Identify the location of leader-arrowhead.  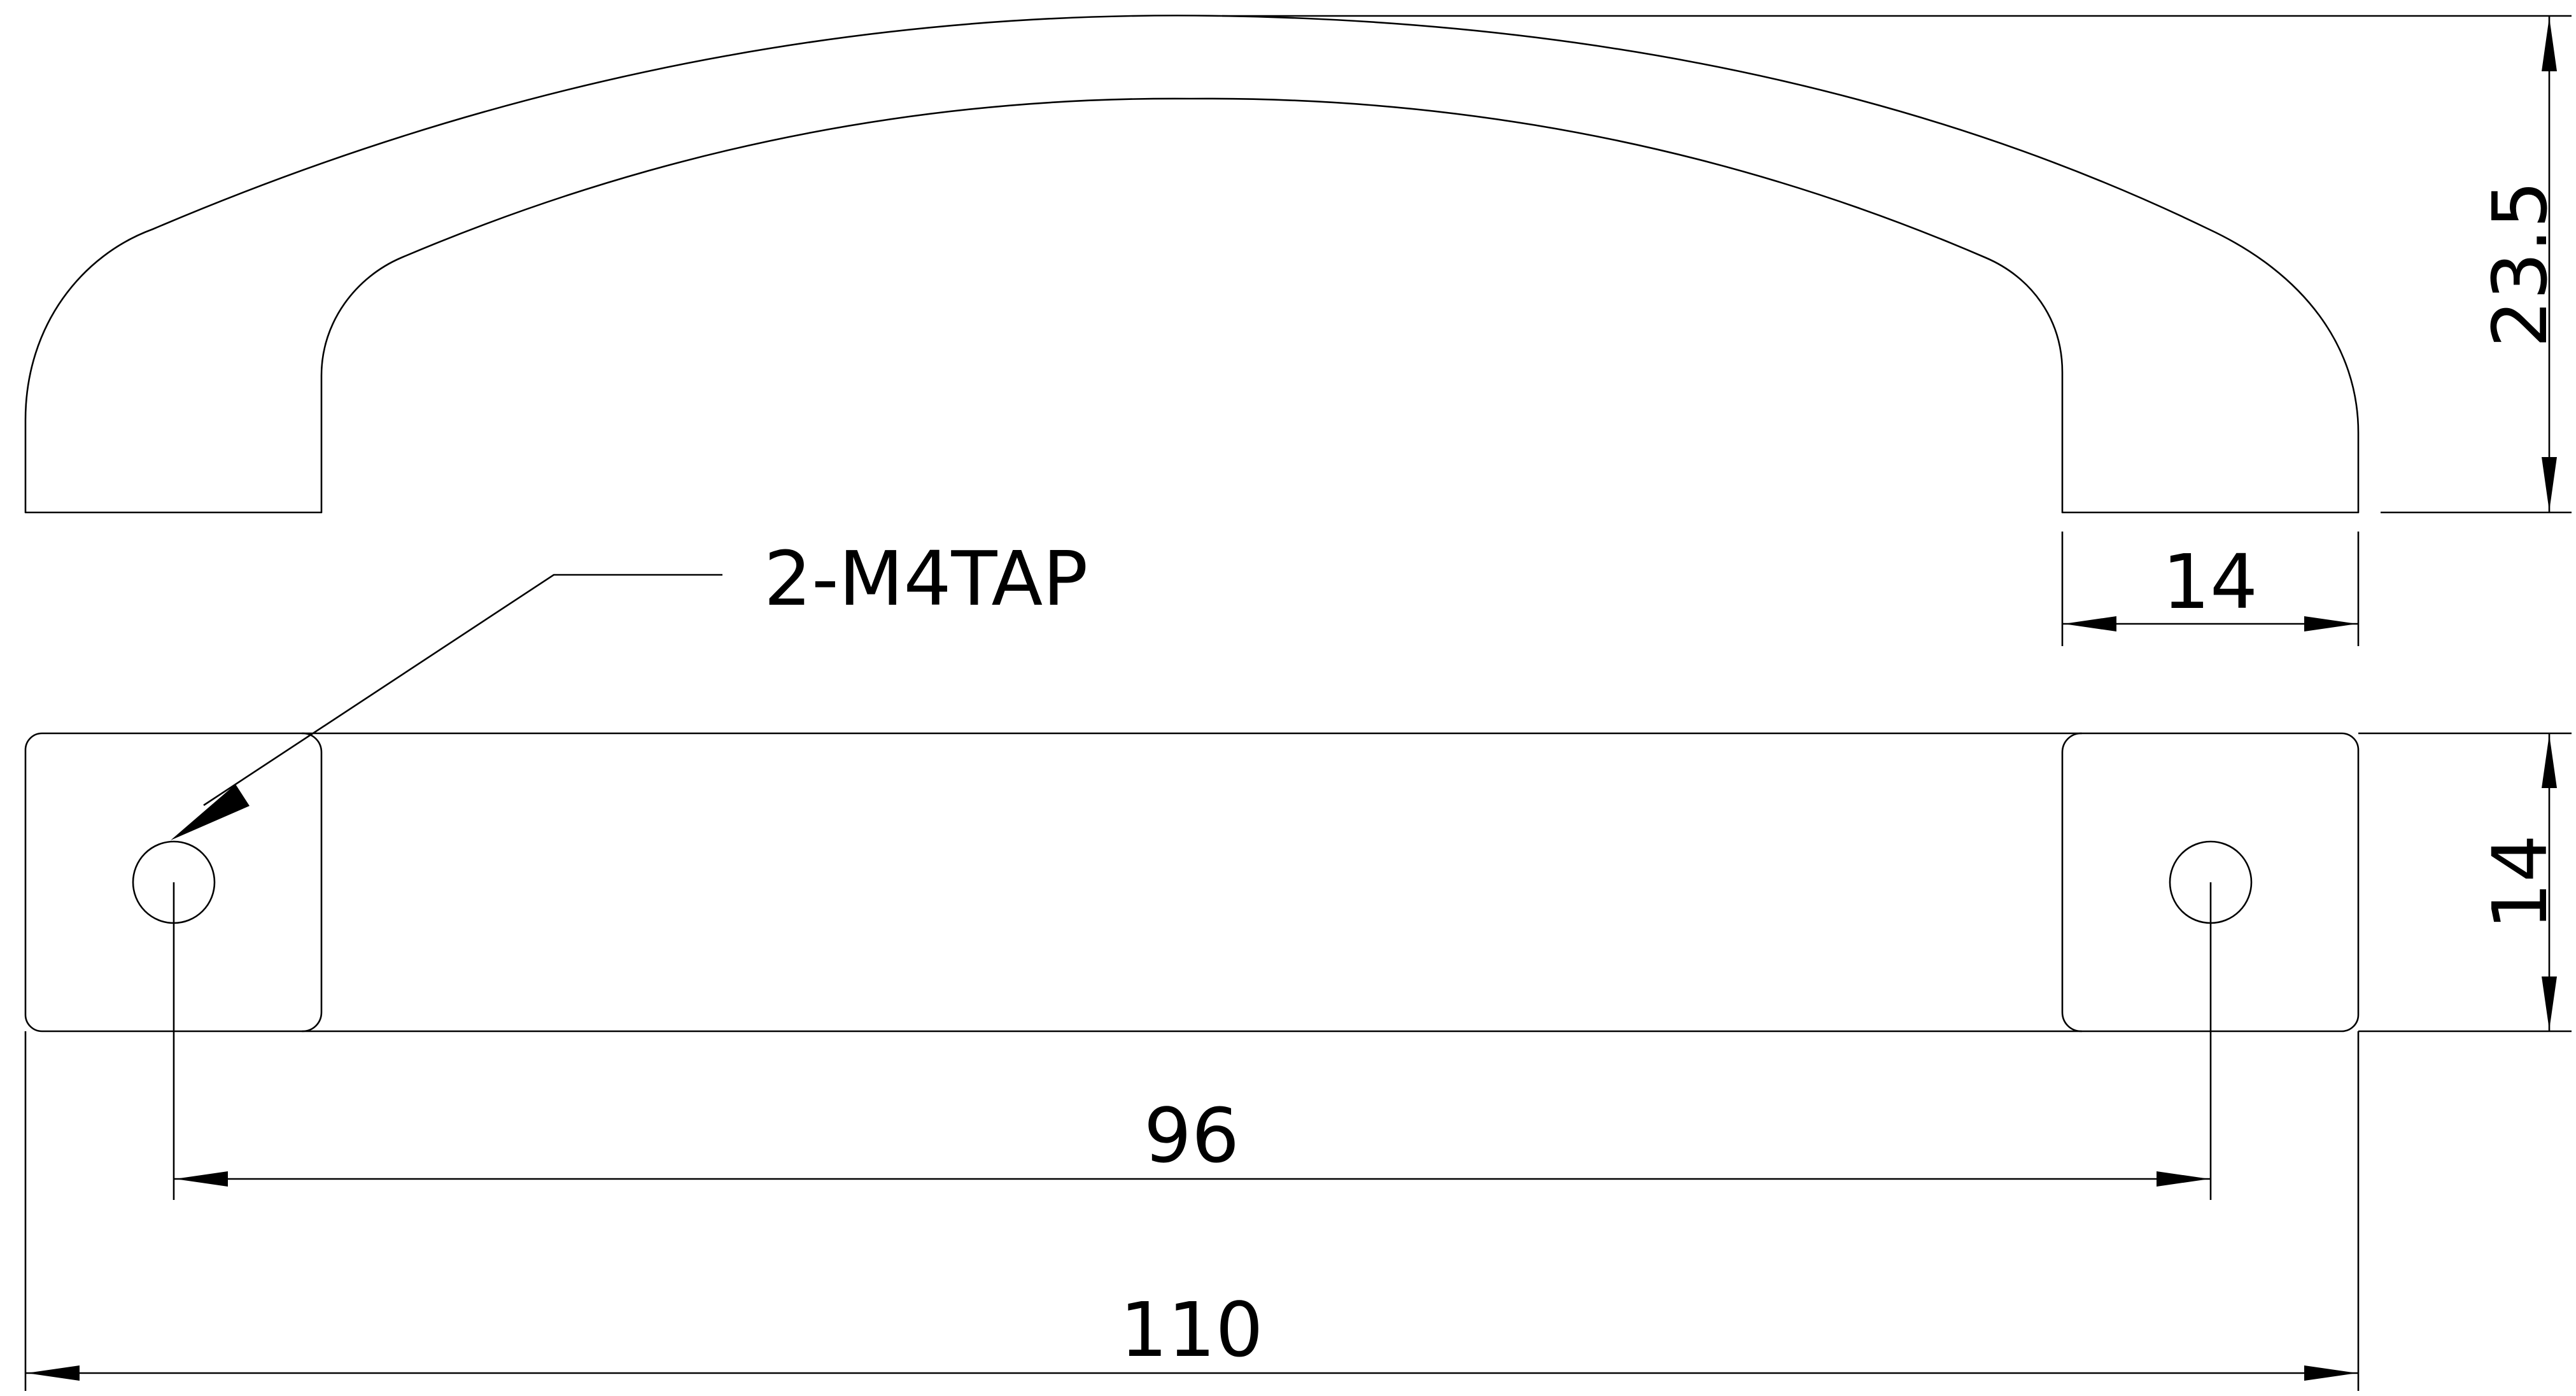
(211, 812).